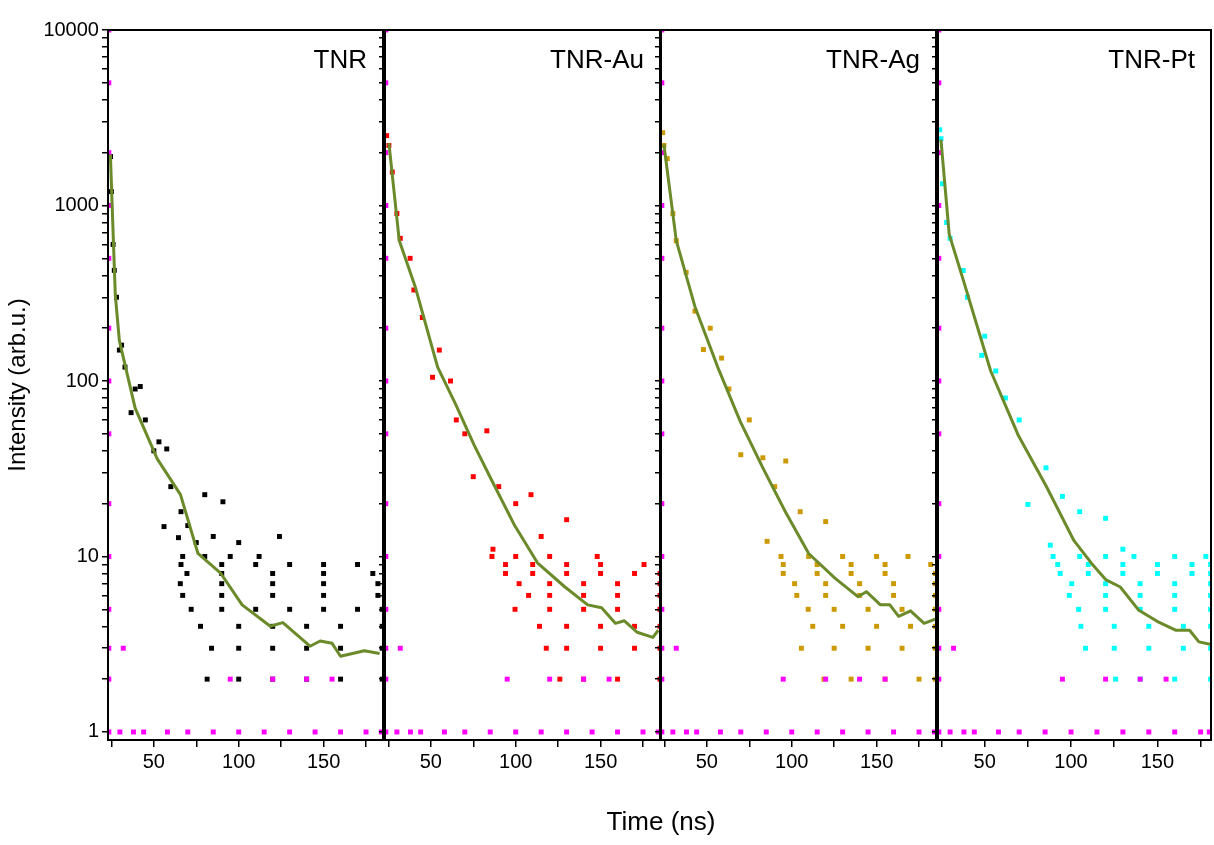 The width and height of the screenshot is (1214, 845). What do you see at coordinates (340, 59) in the screenshot?
I see `text: TNR` at bounding box center [340, 59].